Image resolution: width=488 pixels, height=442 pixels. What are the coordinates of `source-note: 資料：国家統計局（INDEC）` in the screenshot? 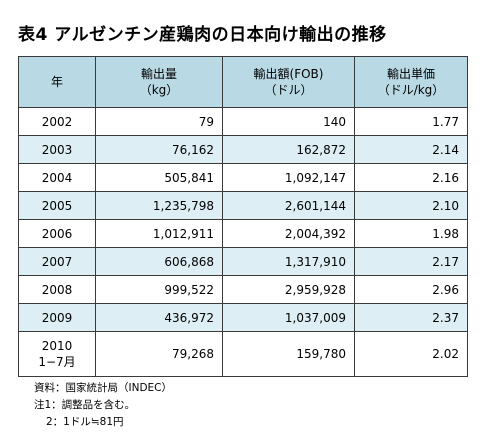 It's located at (103, 388).